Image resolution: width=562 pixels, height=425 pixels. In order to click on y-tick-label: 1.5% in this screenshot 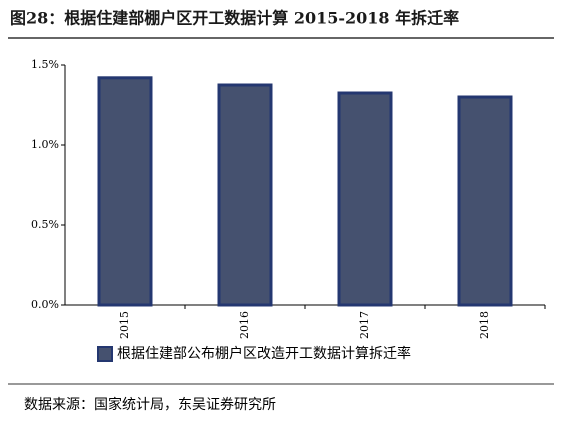, I will do `click(45, 64)`.